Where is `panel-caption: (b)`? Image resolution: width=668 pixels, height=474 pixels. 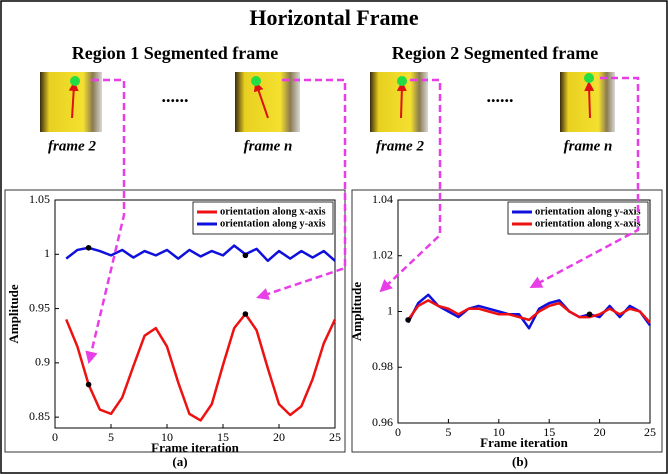 panel-caption: (b) is located at coordinates (520, 461).